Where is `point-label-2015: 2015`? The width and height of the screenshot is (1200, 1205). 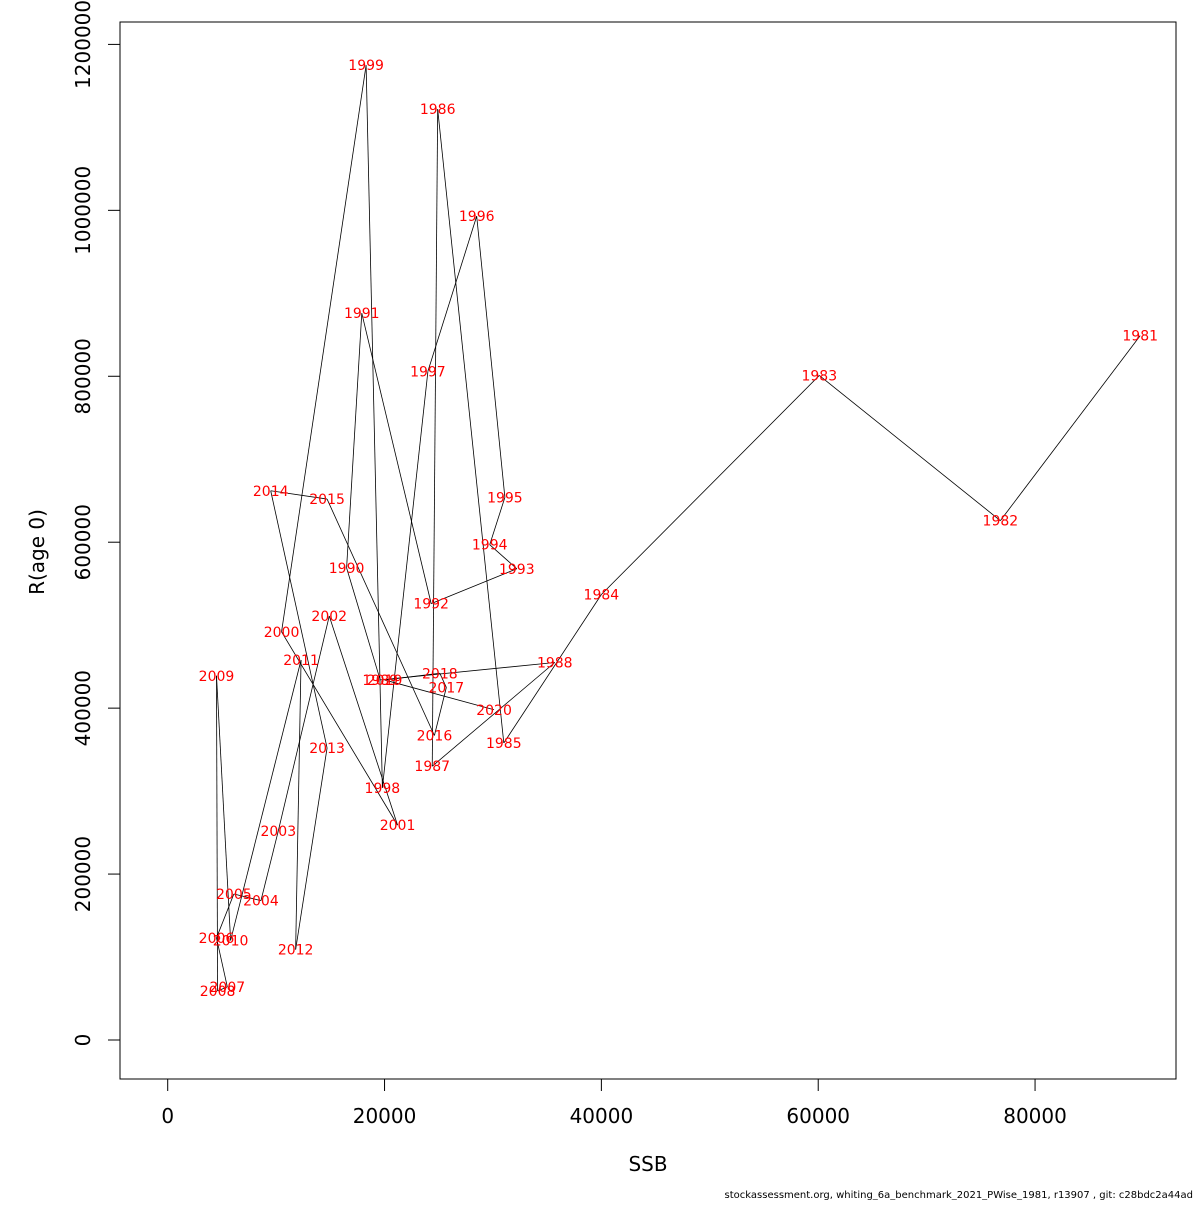 point-label-2015: 2015 is located at coordinates (327, 500).